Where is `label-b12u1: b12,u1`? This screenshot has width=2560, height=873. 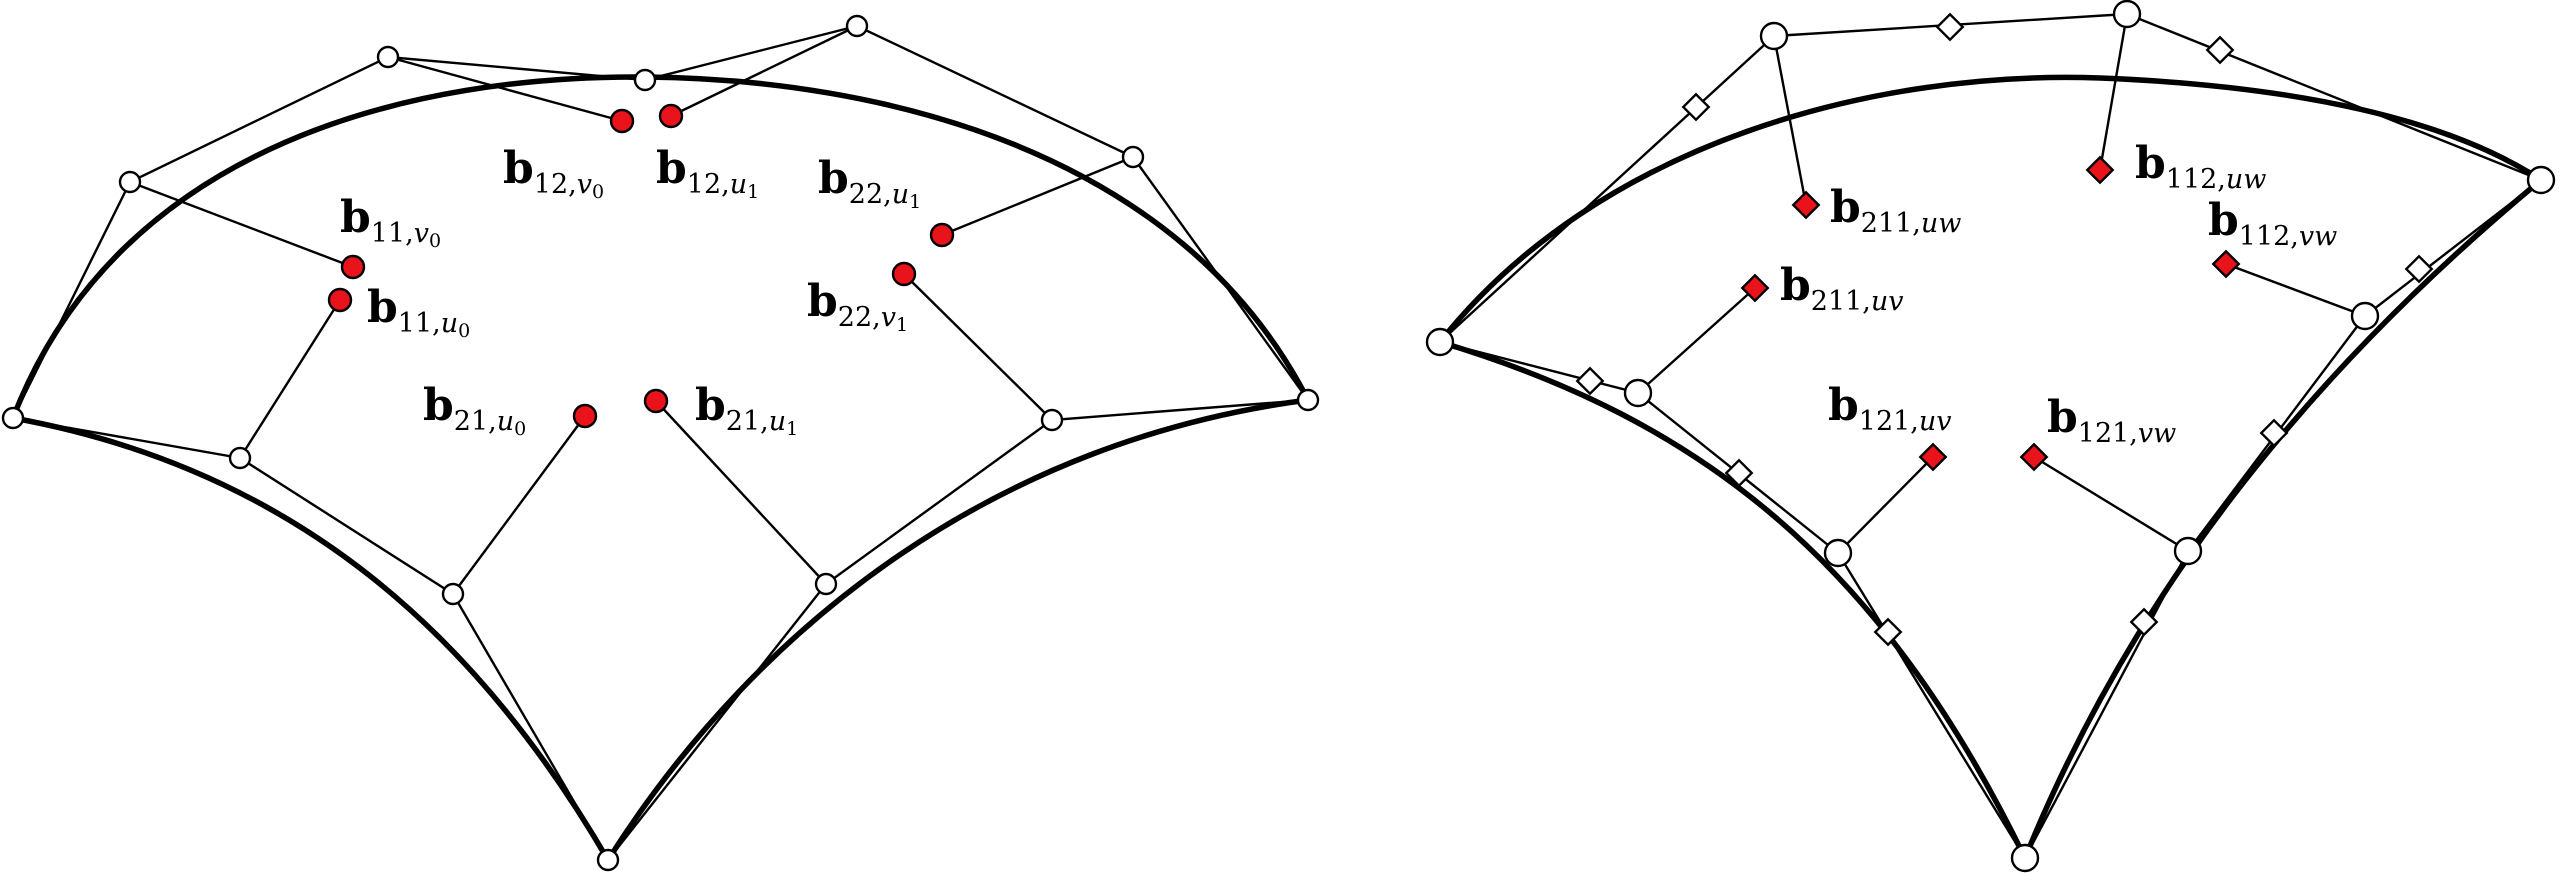 label-b12u1: b12,u1 is located at coordinates (707, 173).